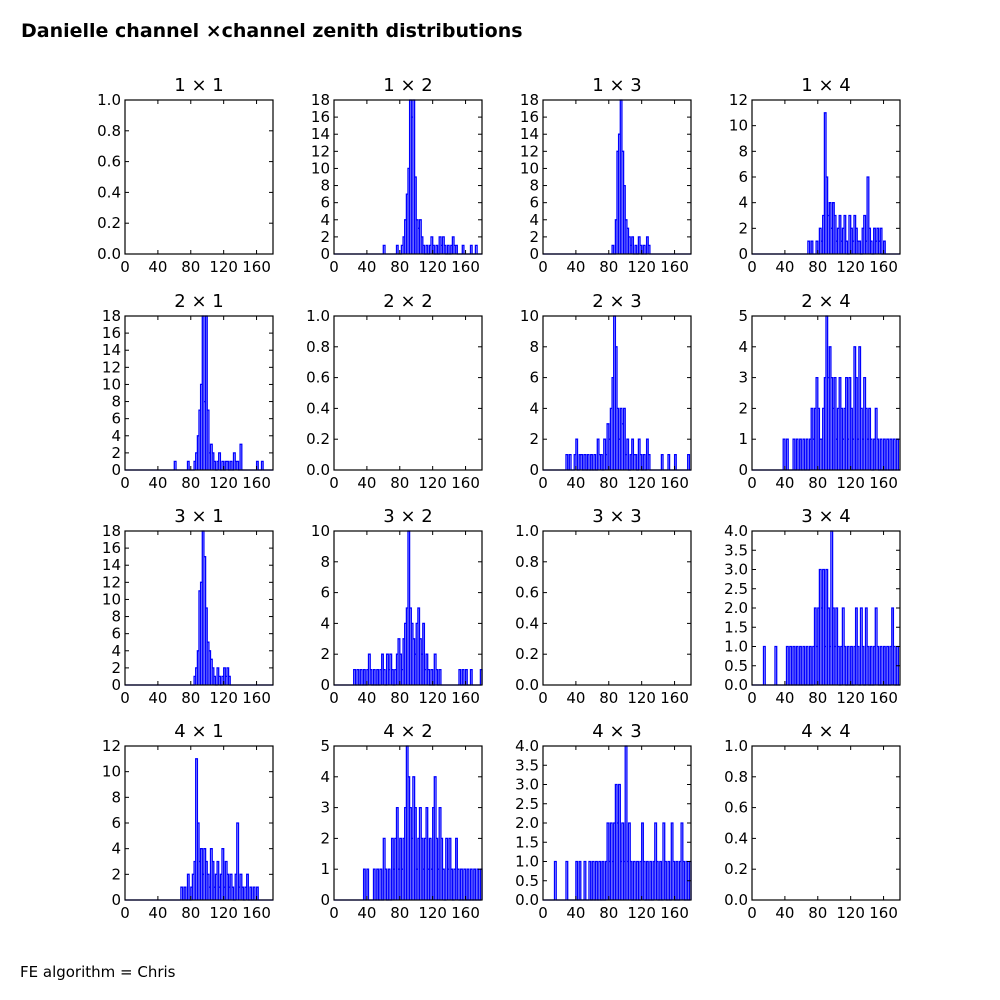  Describe the element at coordinates (743, 228) in the screenshot. I see `y-tick-label: 2` at that location.